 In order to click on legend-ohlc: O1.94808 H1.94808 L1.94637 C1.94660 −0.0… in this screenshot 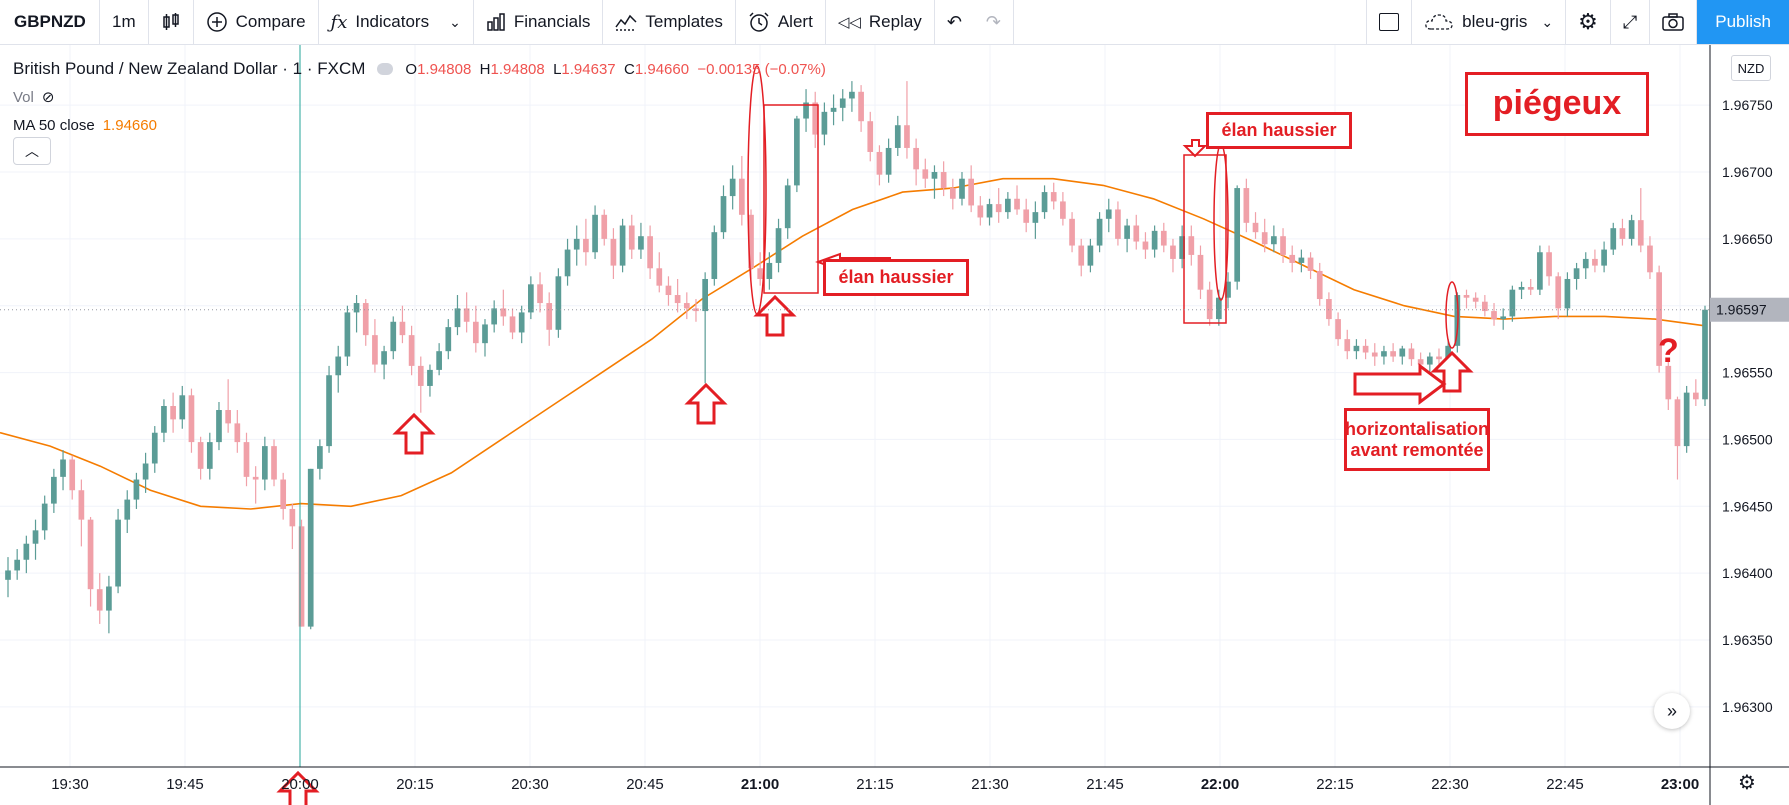, I will do `click(615, 69)`.